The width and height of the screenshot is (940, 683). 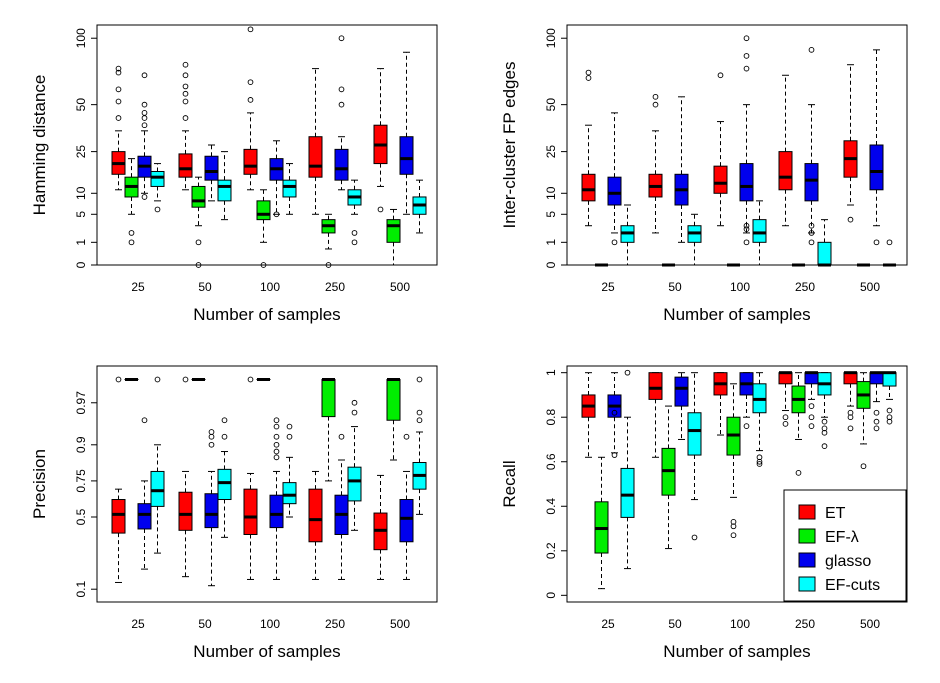 I want to click on y-tick-label: 50, so click(x=551, y=105).